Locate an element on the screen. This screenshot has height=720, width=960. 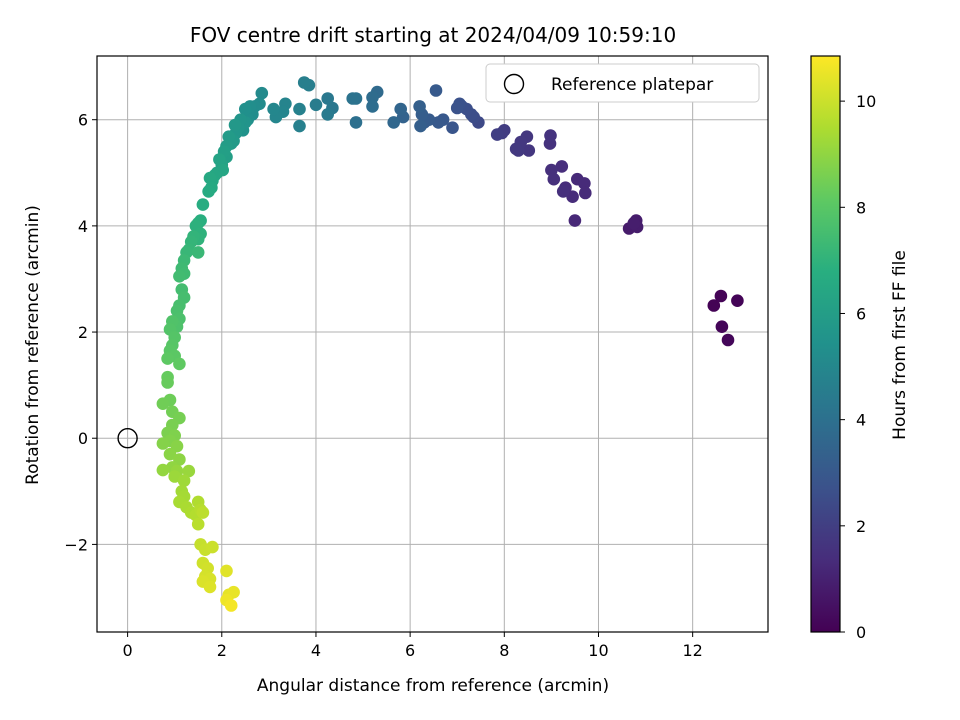
y-tick-label: 6 is located at coordinates (83, 120).